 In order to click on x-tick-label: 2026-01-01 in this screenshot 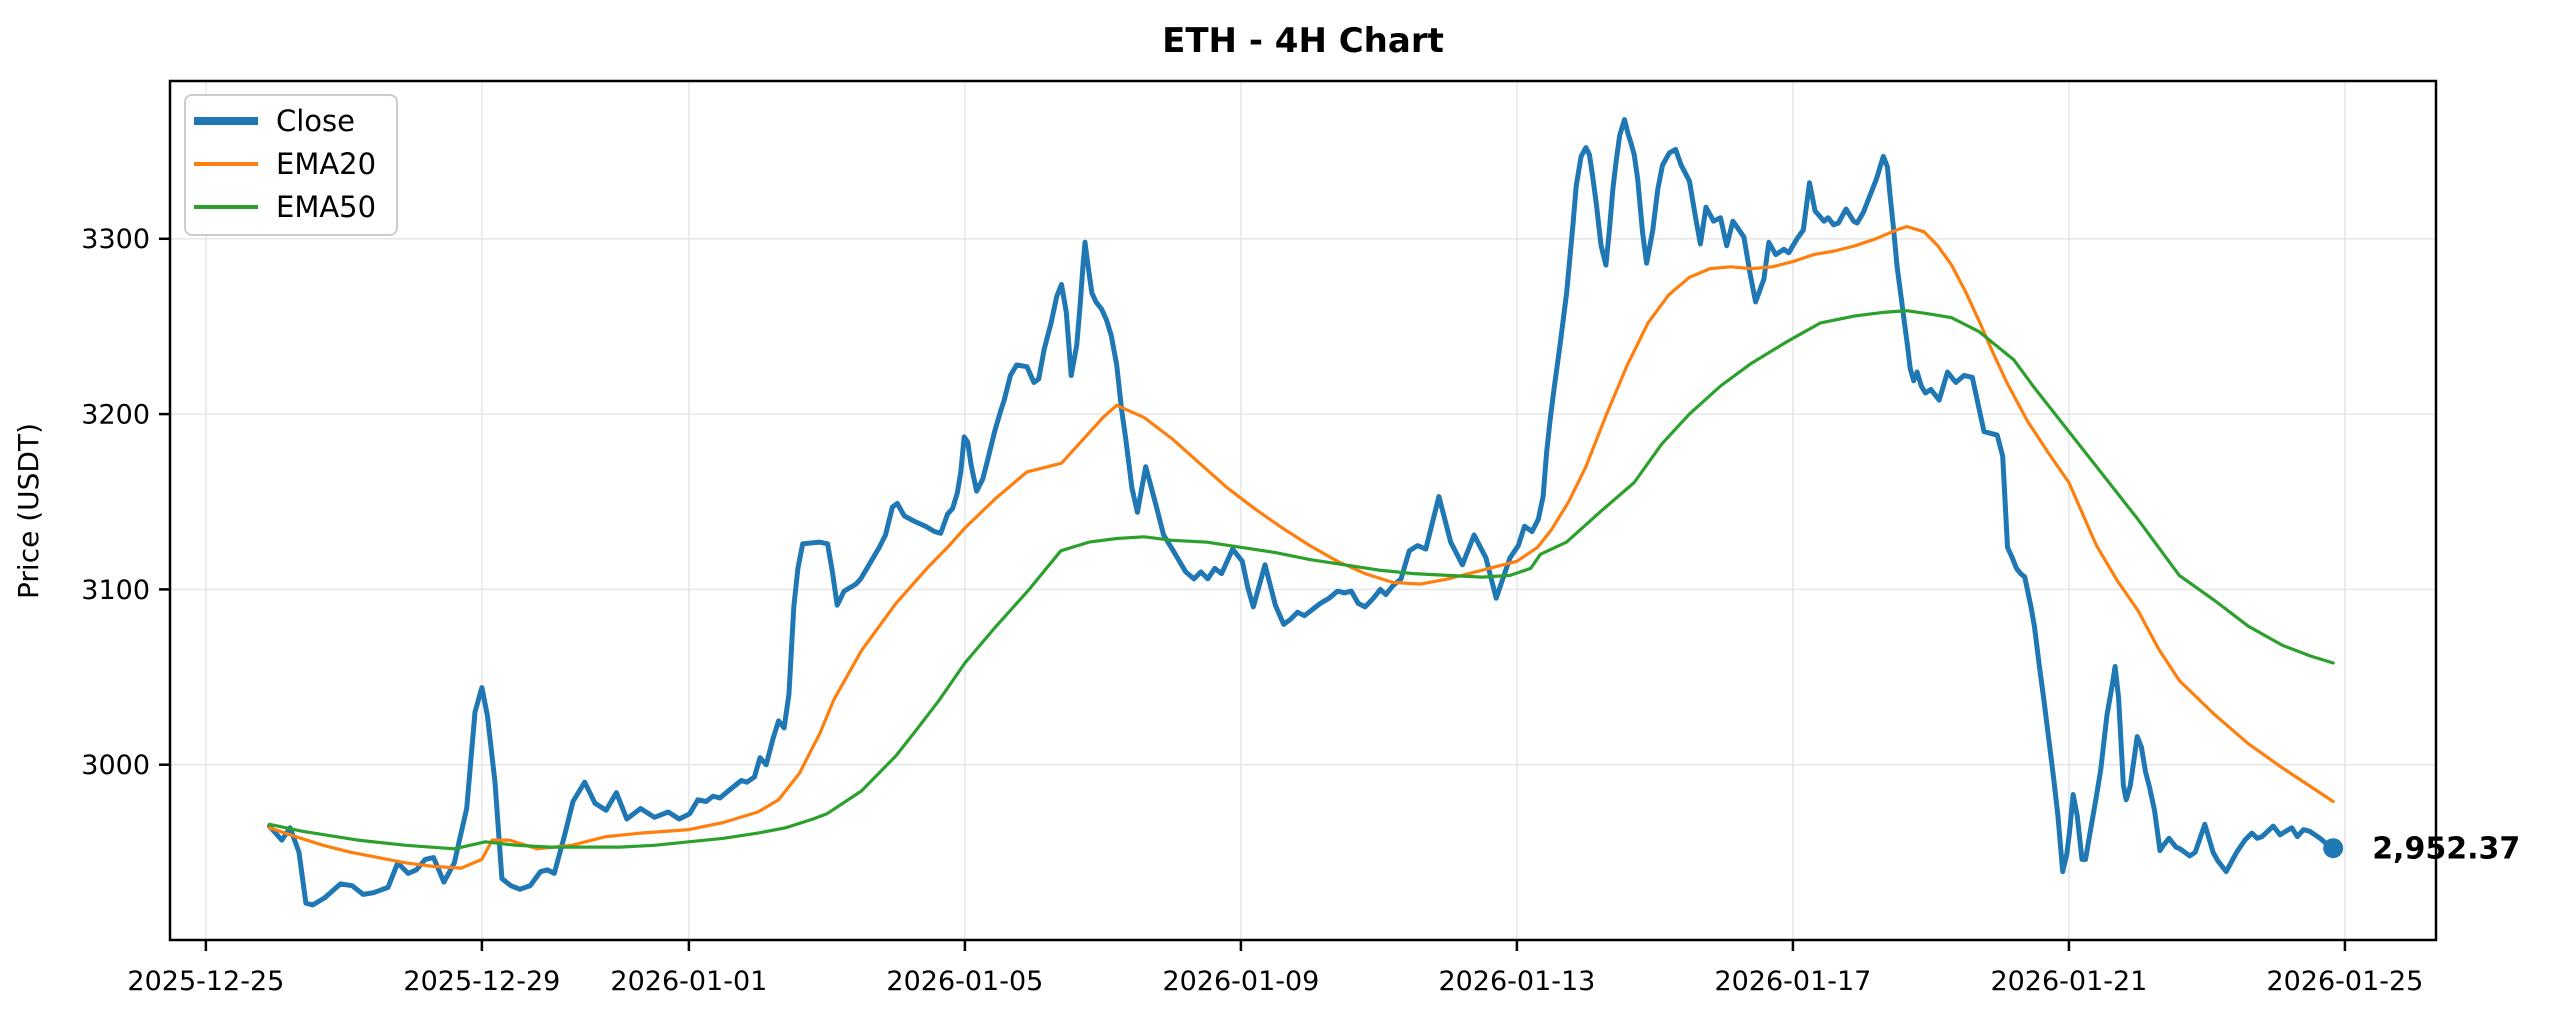, I will do `click(688, 981)`.